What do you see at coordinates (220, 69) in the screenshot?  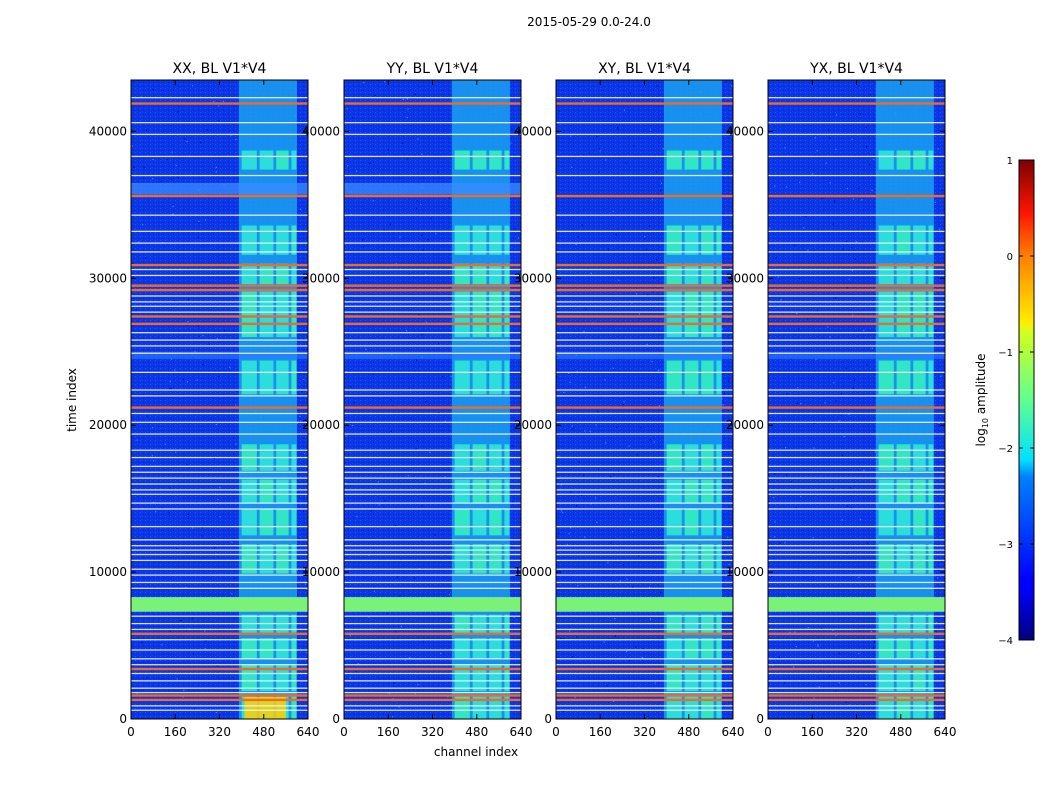 I see `panel-title: XX, BL V1*V4` at bounding box center [220, 69].